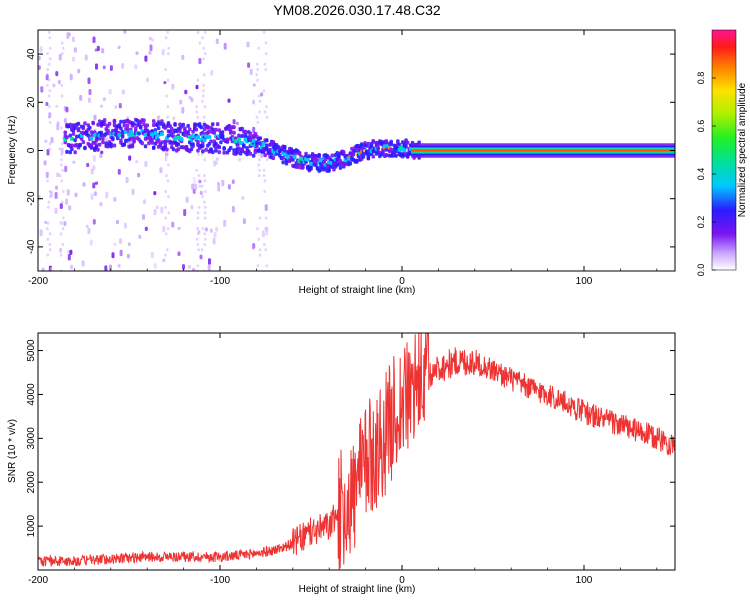 The image size is (750, 600). I want to click on colorbar-tick-label: 0.6, so click(701, 126).